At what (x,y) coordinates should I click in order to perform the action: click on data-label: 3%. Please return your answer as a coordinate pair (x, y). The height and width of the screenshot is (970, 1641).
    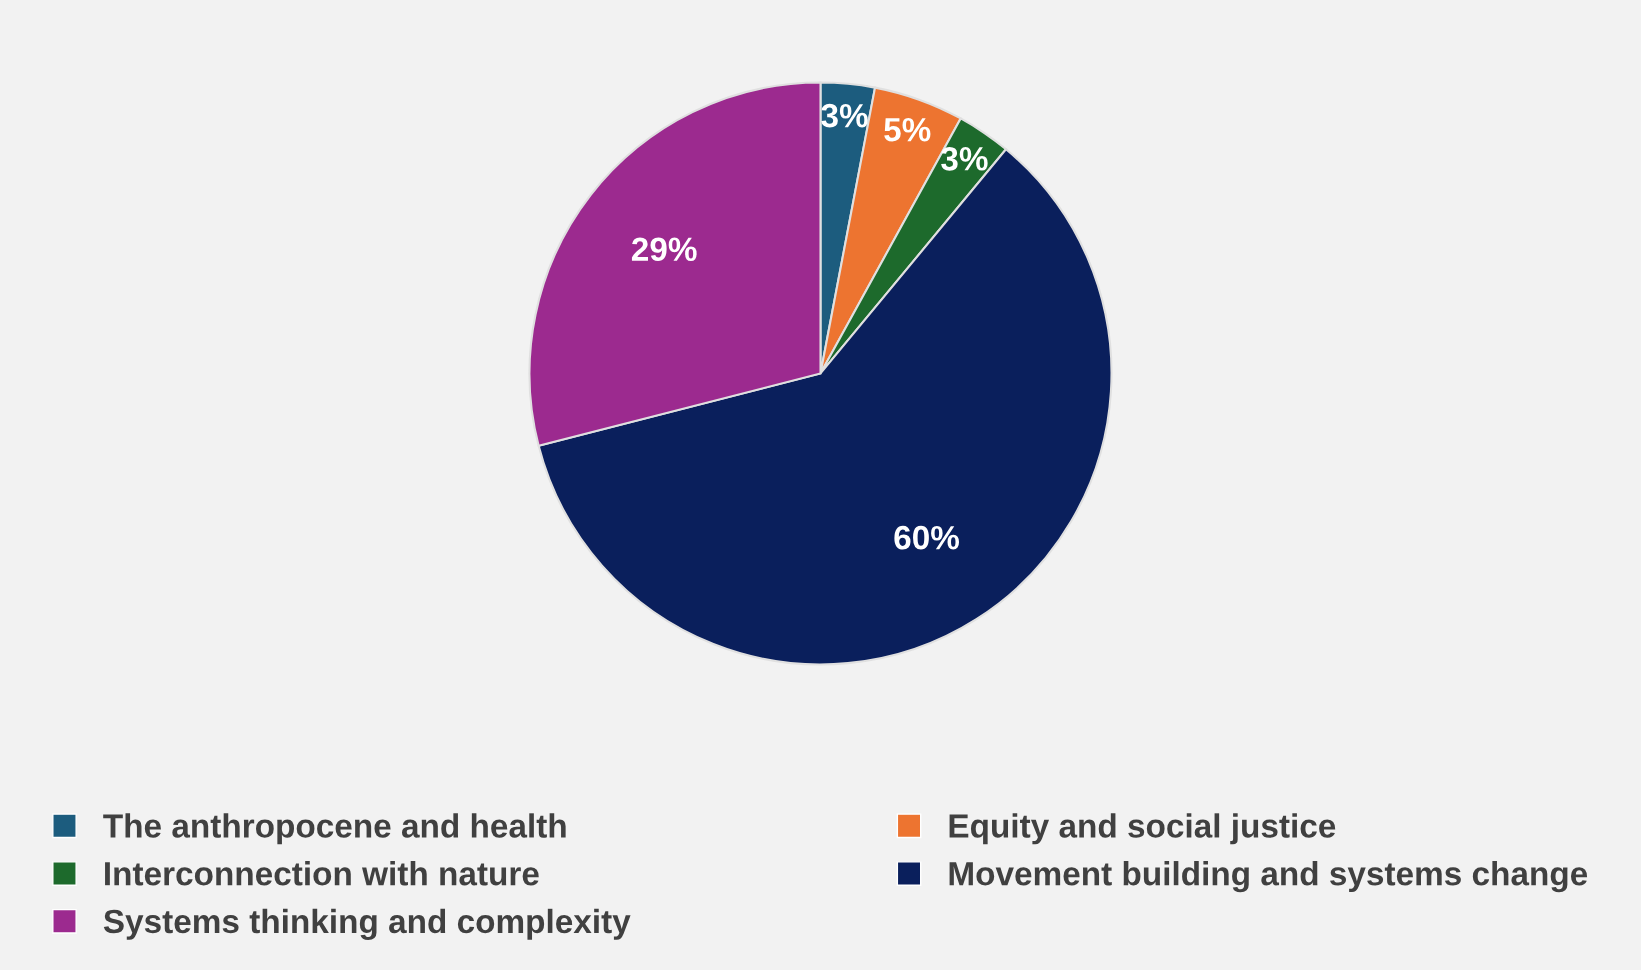
    Looking at the image, I should click on (964, 158).